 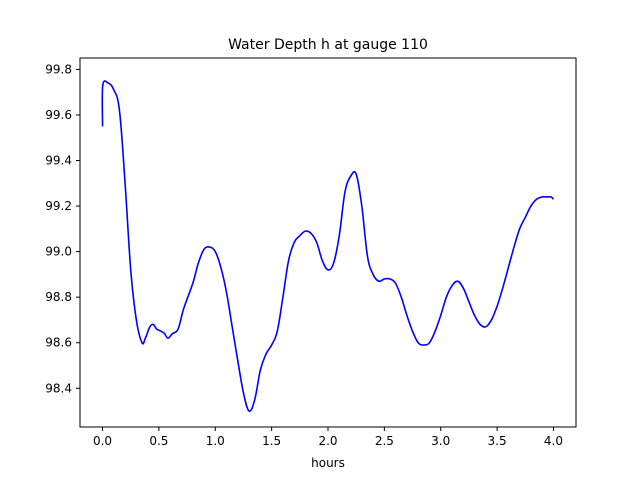 What do you see at coordinates (58, 161) in the screenshot?
I see `y-tick-label: 99.4` at bounding box center [58, 161].